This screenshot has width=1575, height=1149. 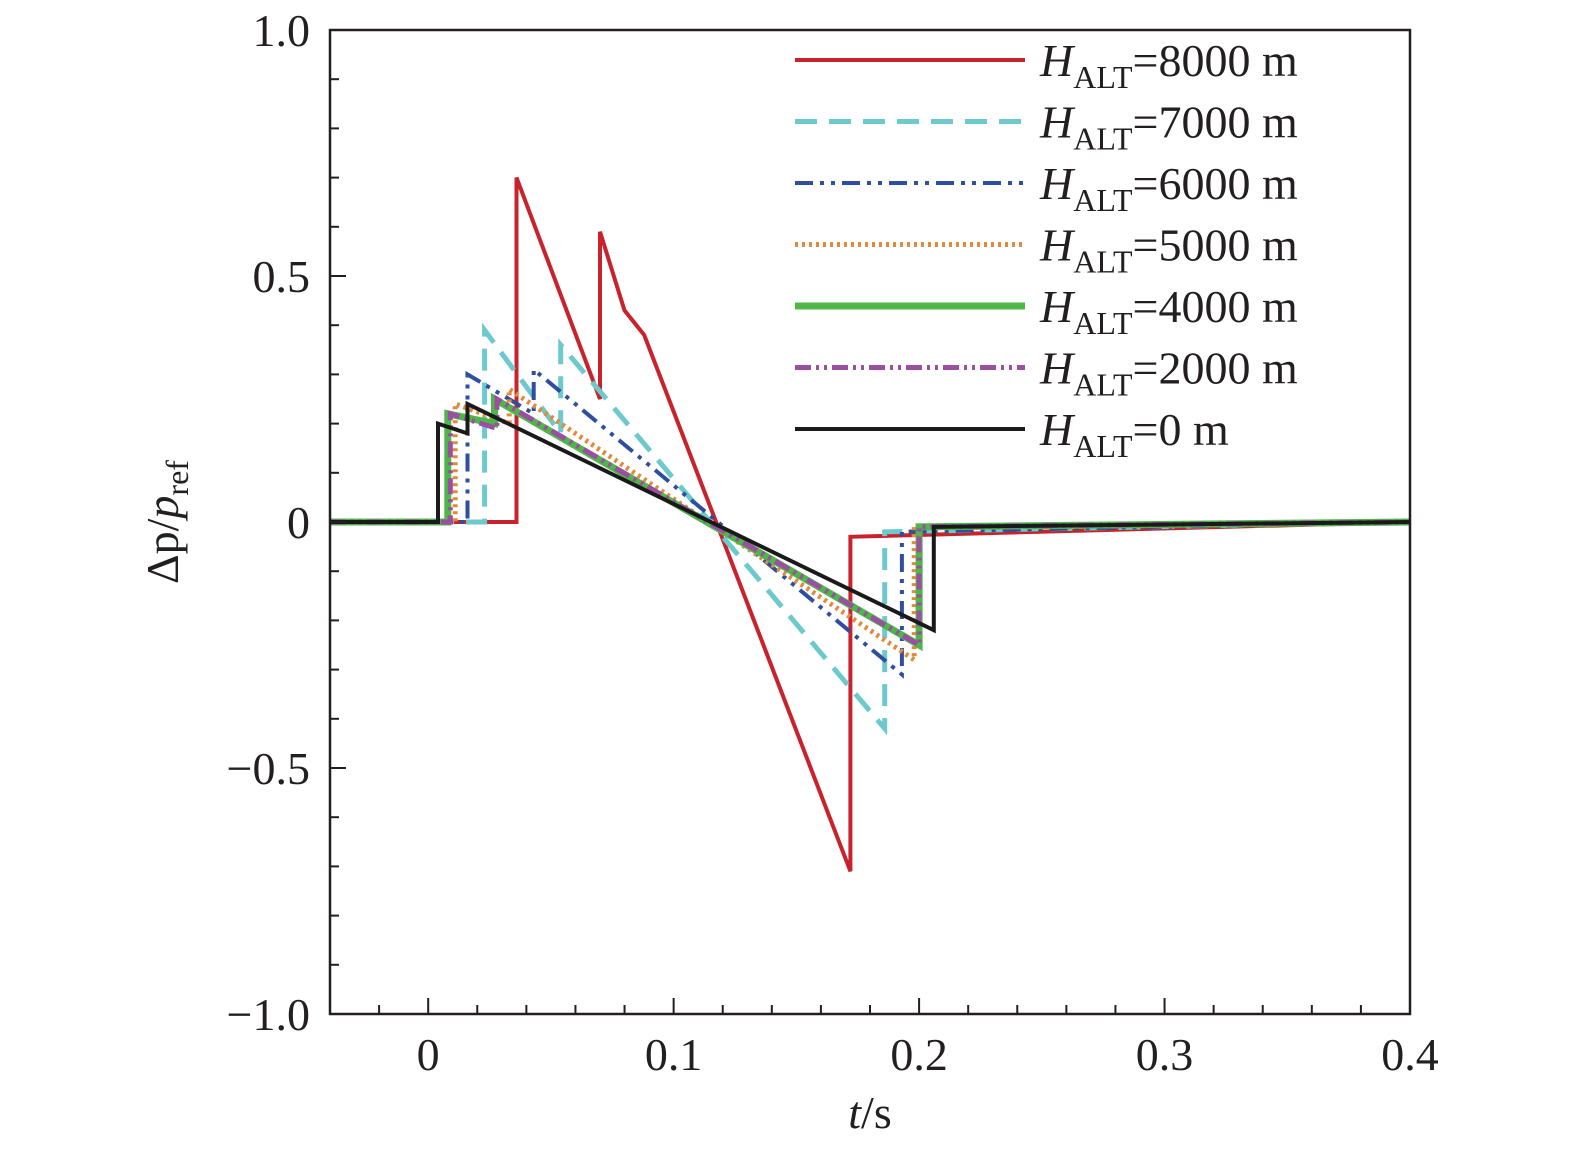 I want to click on x-tick-label: 0.1, so click(x=674, y=1054).